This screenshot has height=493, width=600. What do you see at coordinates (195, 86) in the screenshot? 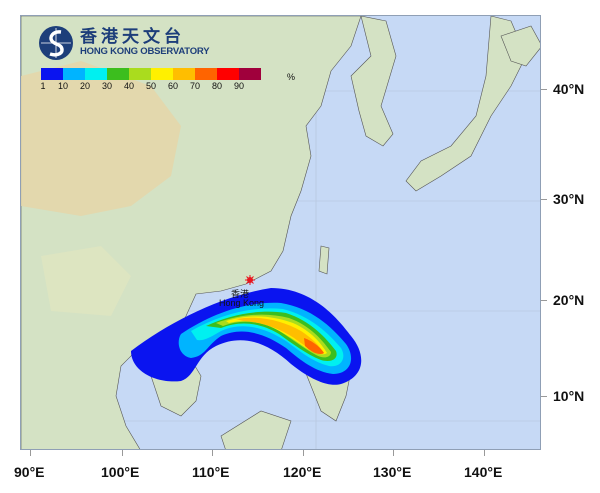
I see `legend-tick: 70` at bounding box center [195, 86].